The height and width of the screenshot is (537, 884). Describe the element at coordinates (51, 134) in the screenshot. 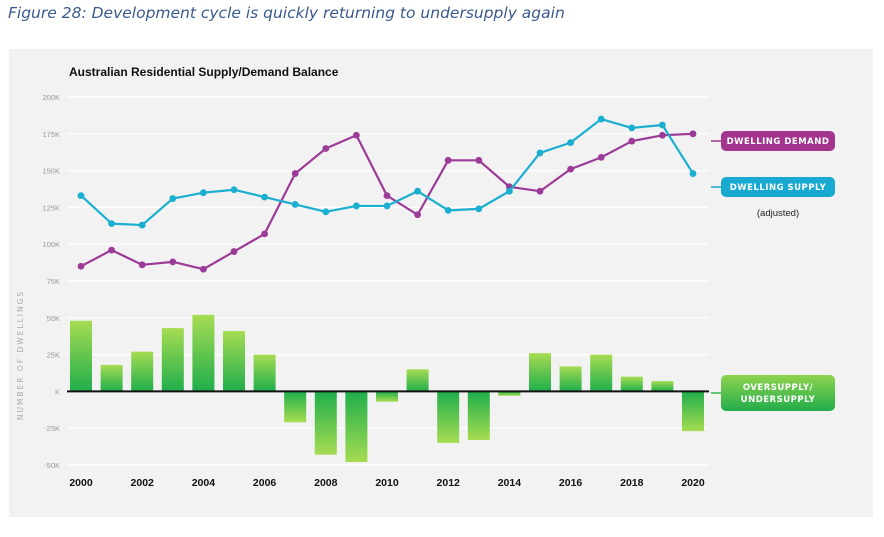

I see `y-tick-label: 175K` at that location.